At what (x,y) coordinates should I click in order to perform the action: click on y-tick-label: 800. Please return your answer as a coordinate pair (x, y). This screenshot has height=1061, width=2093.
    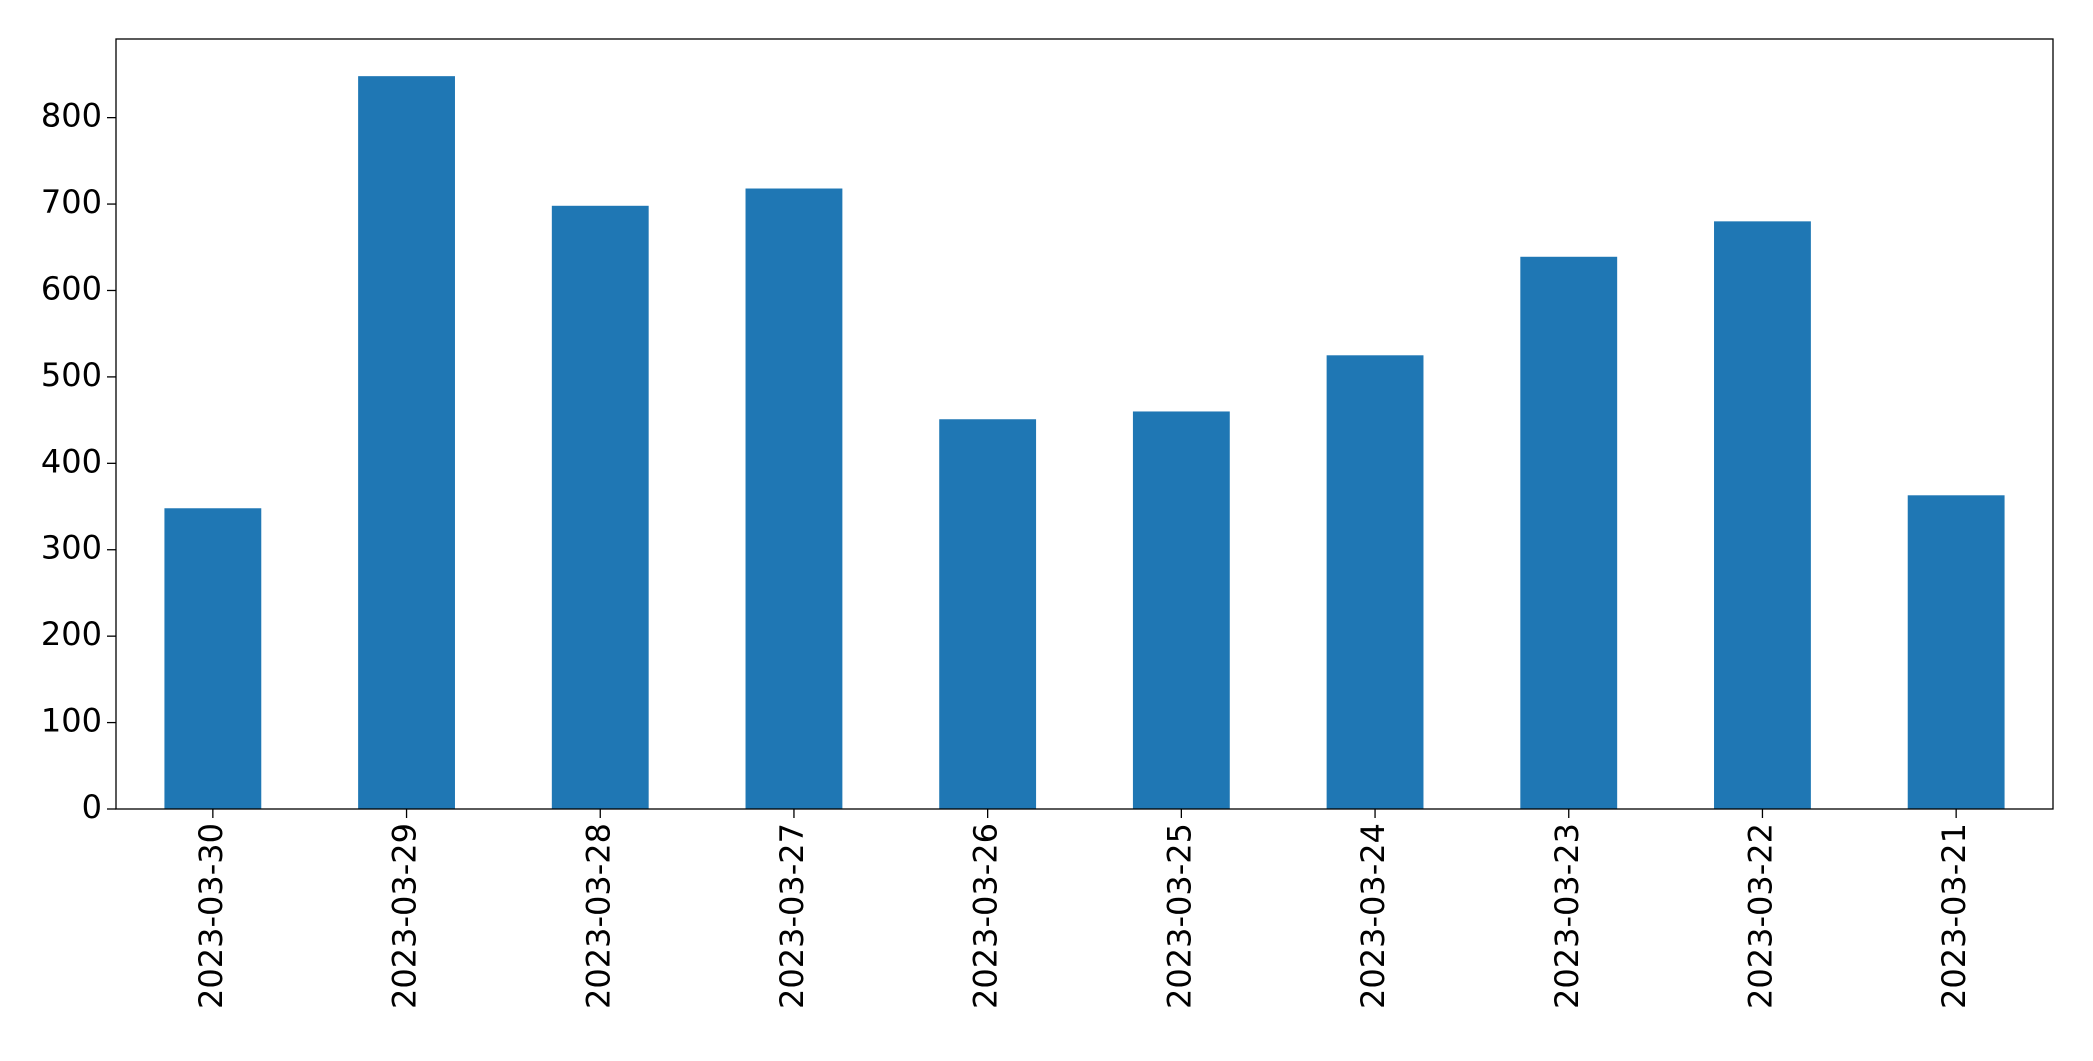
    Looking at the image, I should click on (71, 116).